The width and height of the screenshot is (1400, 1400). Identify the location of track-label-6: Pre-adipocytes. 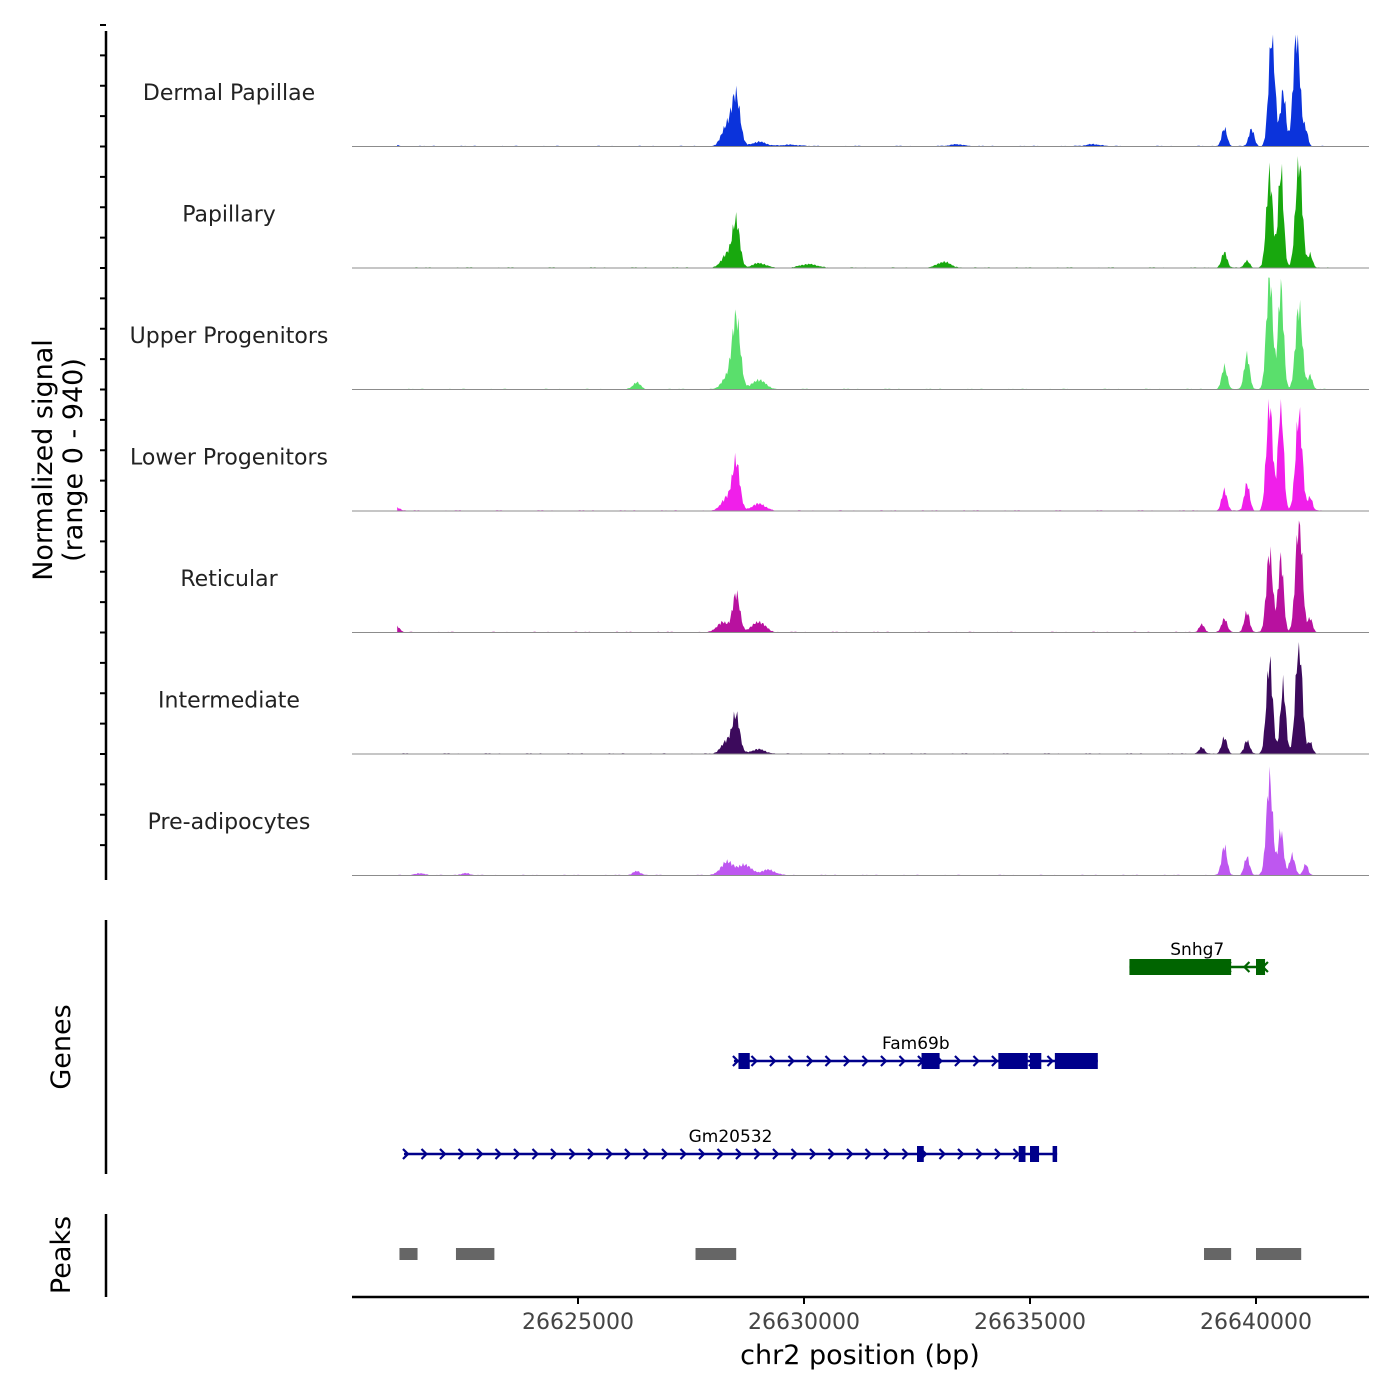
(229, 822).